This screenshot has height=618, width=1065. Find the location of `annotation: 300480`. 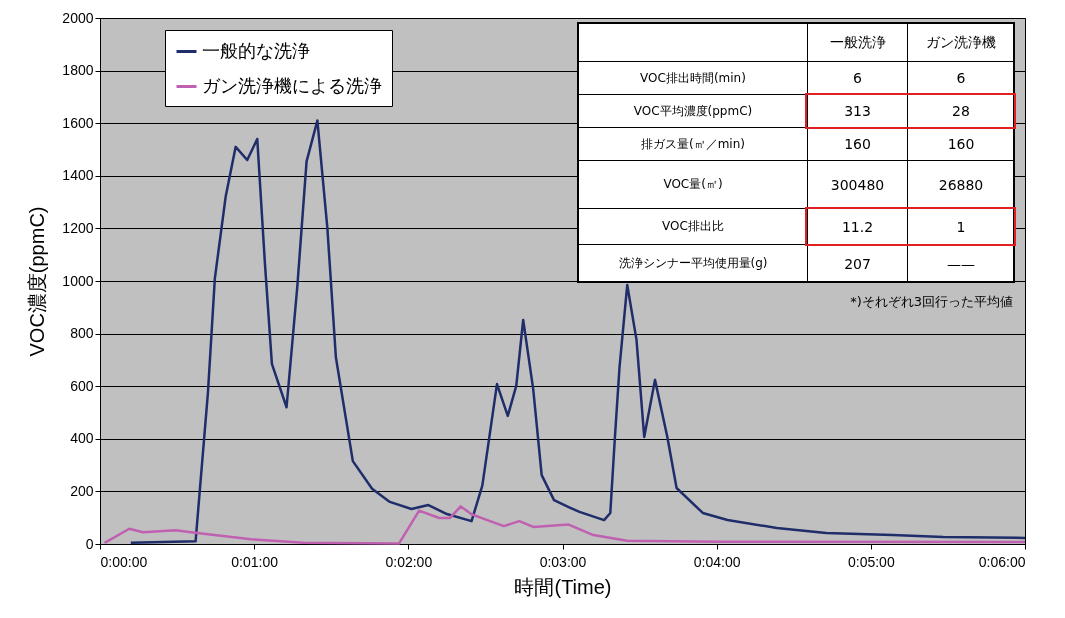

annotation: 300480 is located at coordinates (858, 185).